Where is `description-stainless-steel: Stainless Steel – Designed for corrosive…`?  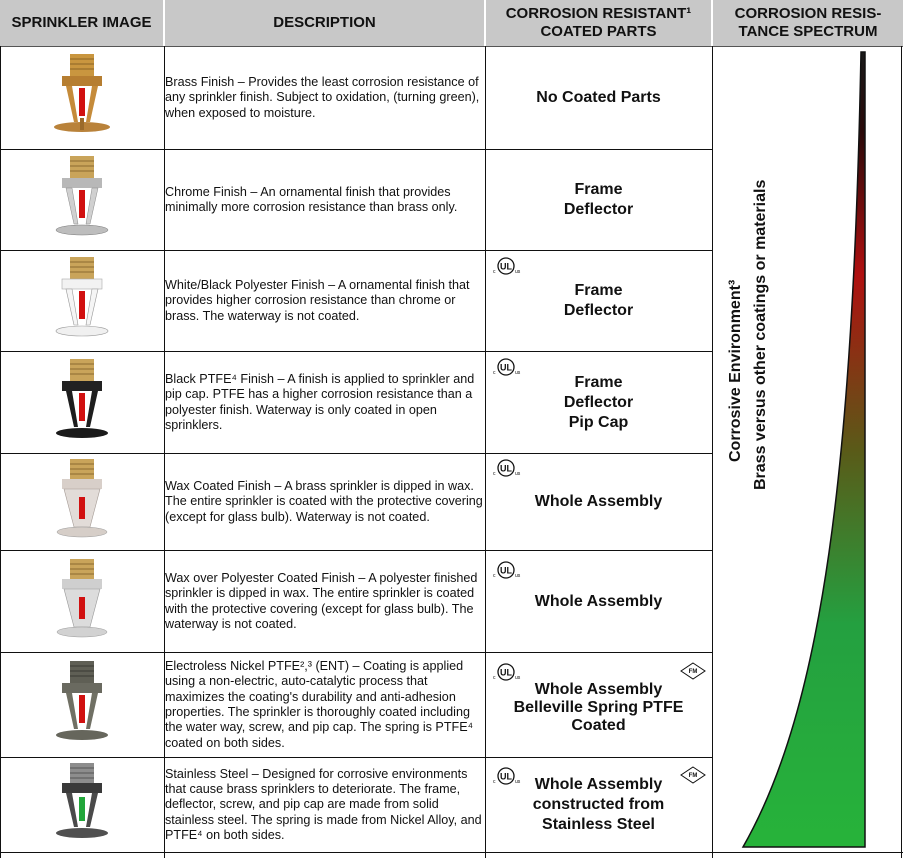
description-stainless-steel: Stainless Steel – Designed for corrosive… is located at coordinates (323, 804).